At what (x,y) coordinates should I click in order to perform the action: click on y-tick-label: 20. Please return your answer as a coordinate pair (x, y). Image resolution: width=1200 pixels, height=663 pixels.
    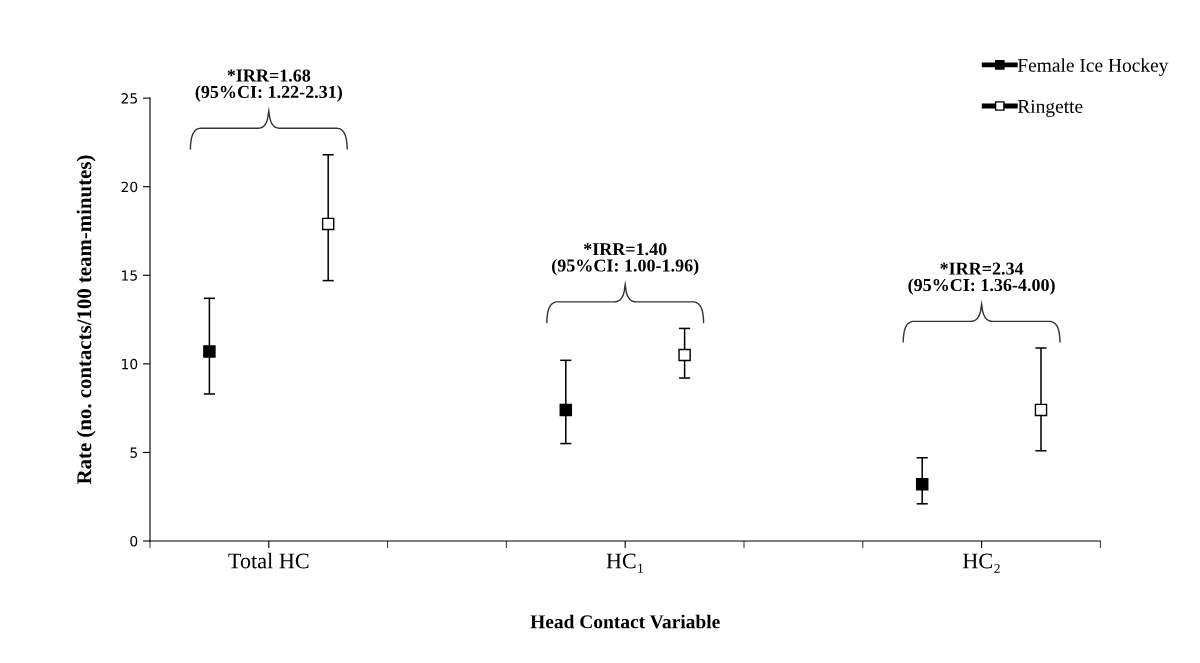
    Looking at the image, I should click on (129, 187).